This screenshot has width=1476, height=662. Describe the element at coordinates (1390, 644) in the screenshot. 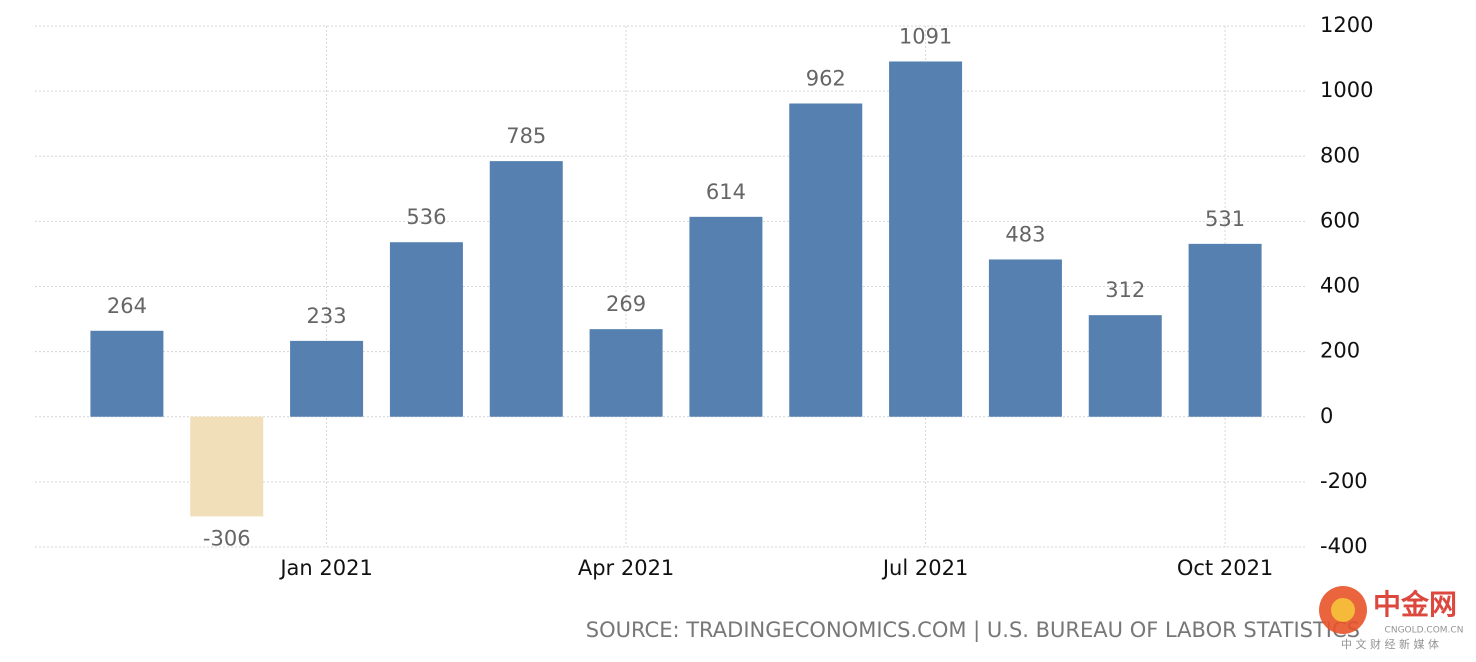

I see `watermark-tagline: 中 文 财 经 新 媒 体` at that location.